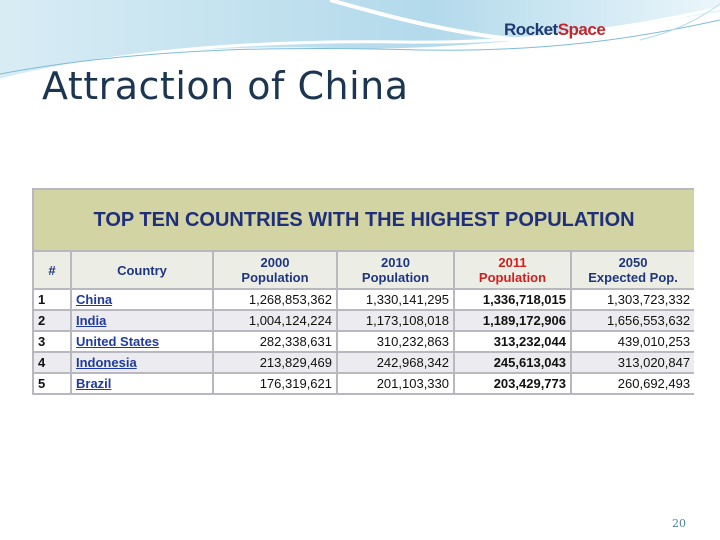 Image resolution: width=720 pixels, height=540 pixels. Describe the element at coordinates (631, 320) in the screenshot. I see `population-cell: 1,656,553,632` at that location.